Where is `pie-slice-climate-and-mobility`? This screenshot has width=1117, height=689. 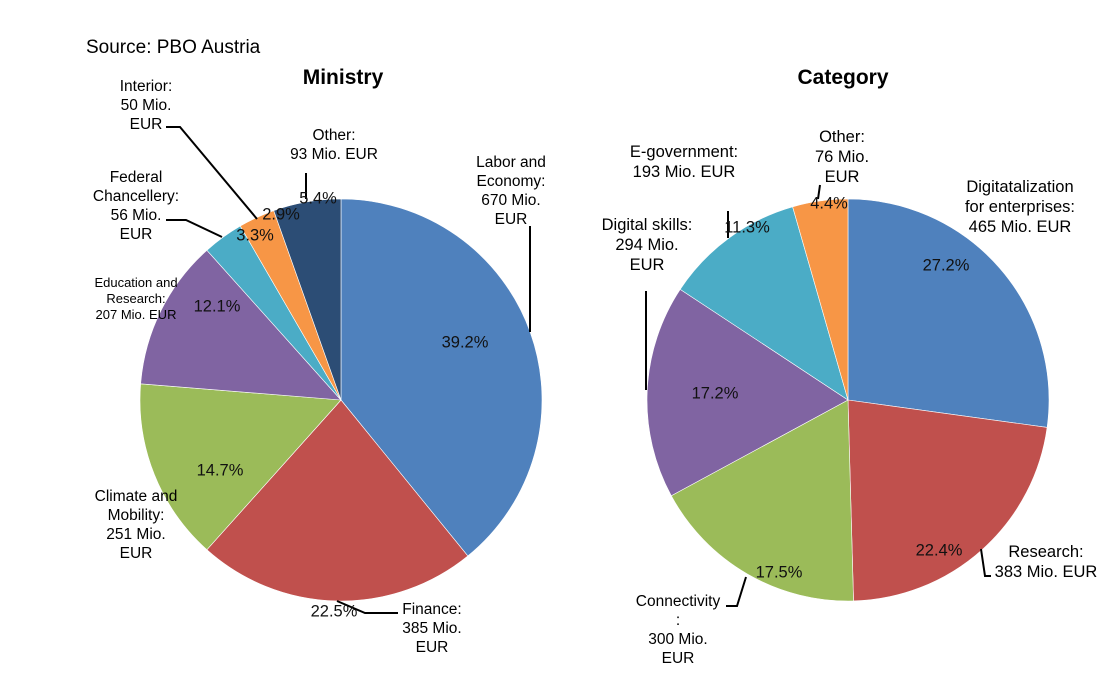 pie-slice-climate-and-mobility is located at coordinates (240, 467).